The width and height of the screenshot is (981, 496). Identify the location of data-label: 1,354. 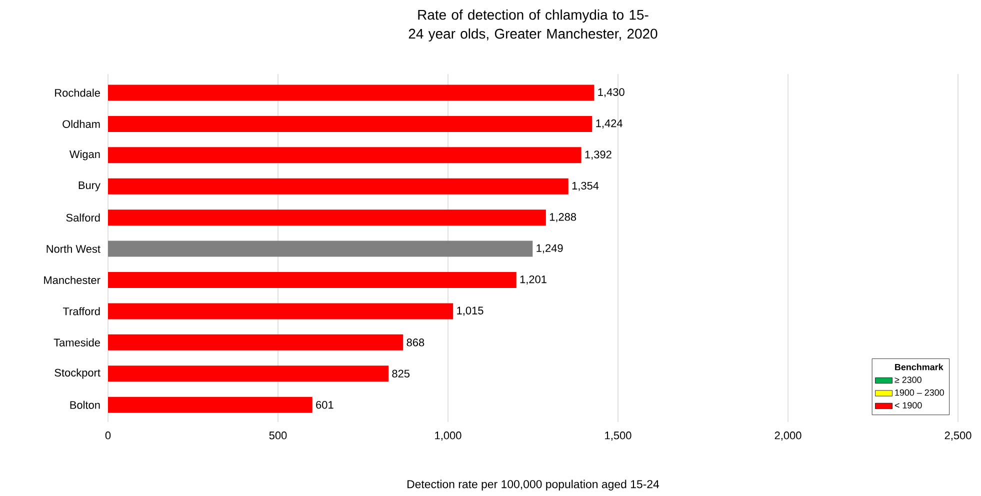
(585, 186).